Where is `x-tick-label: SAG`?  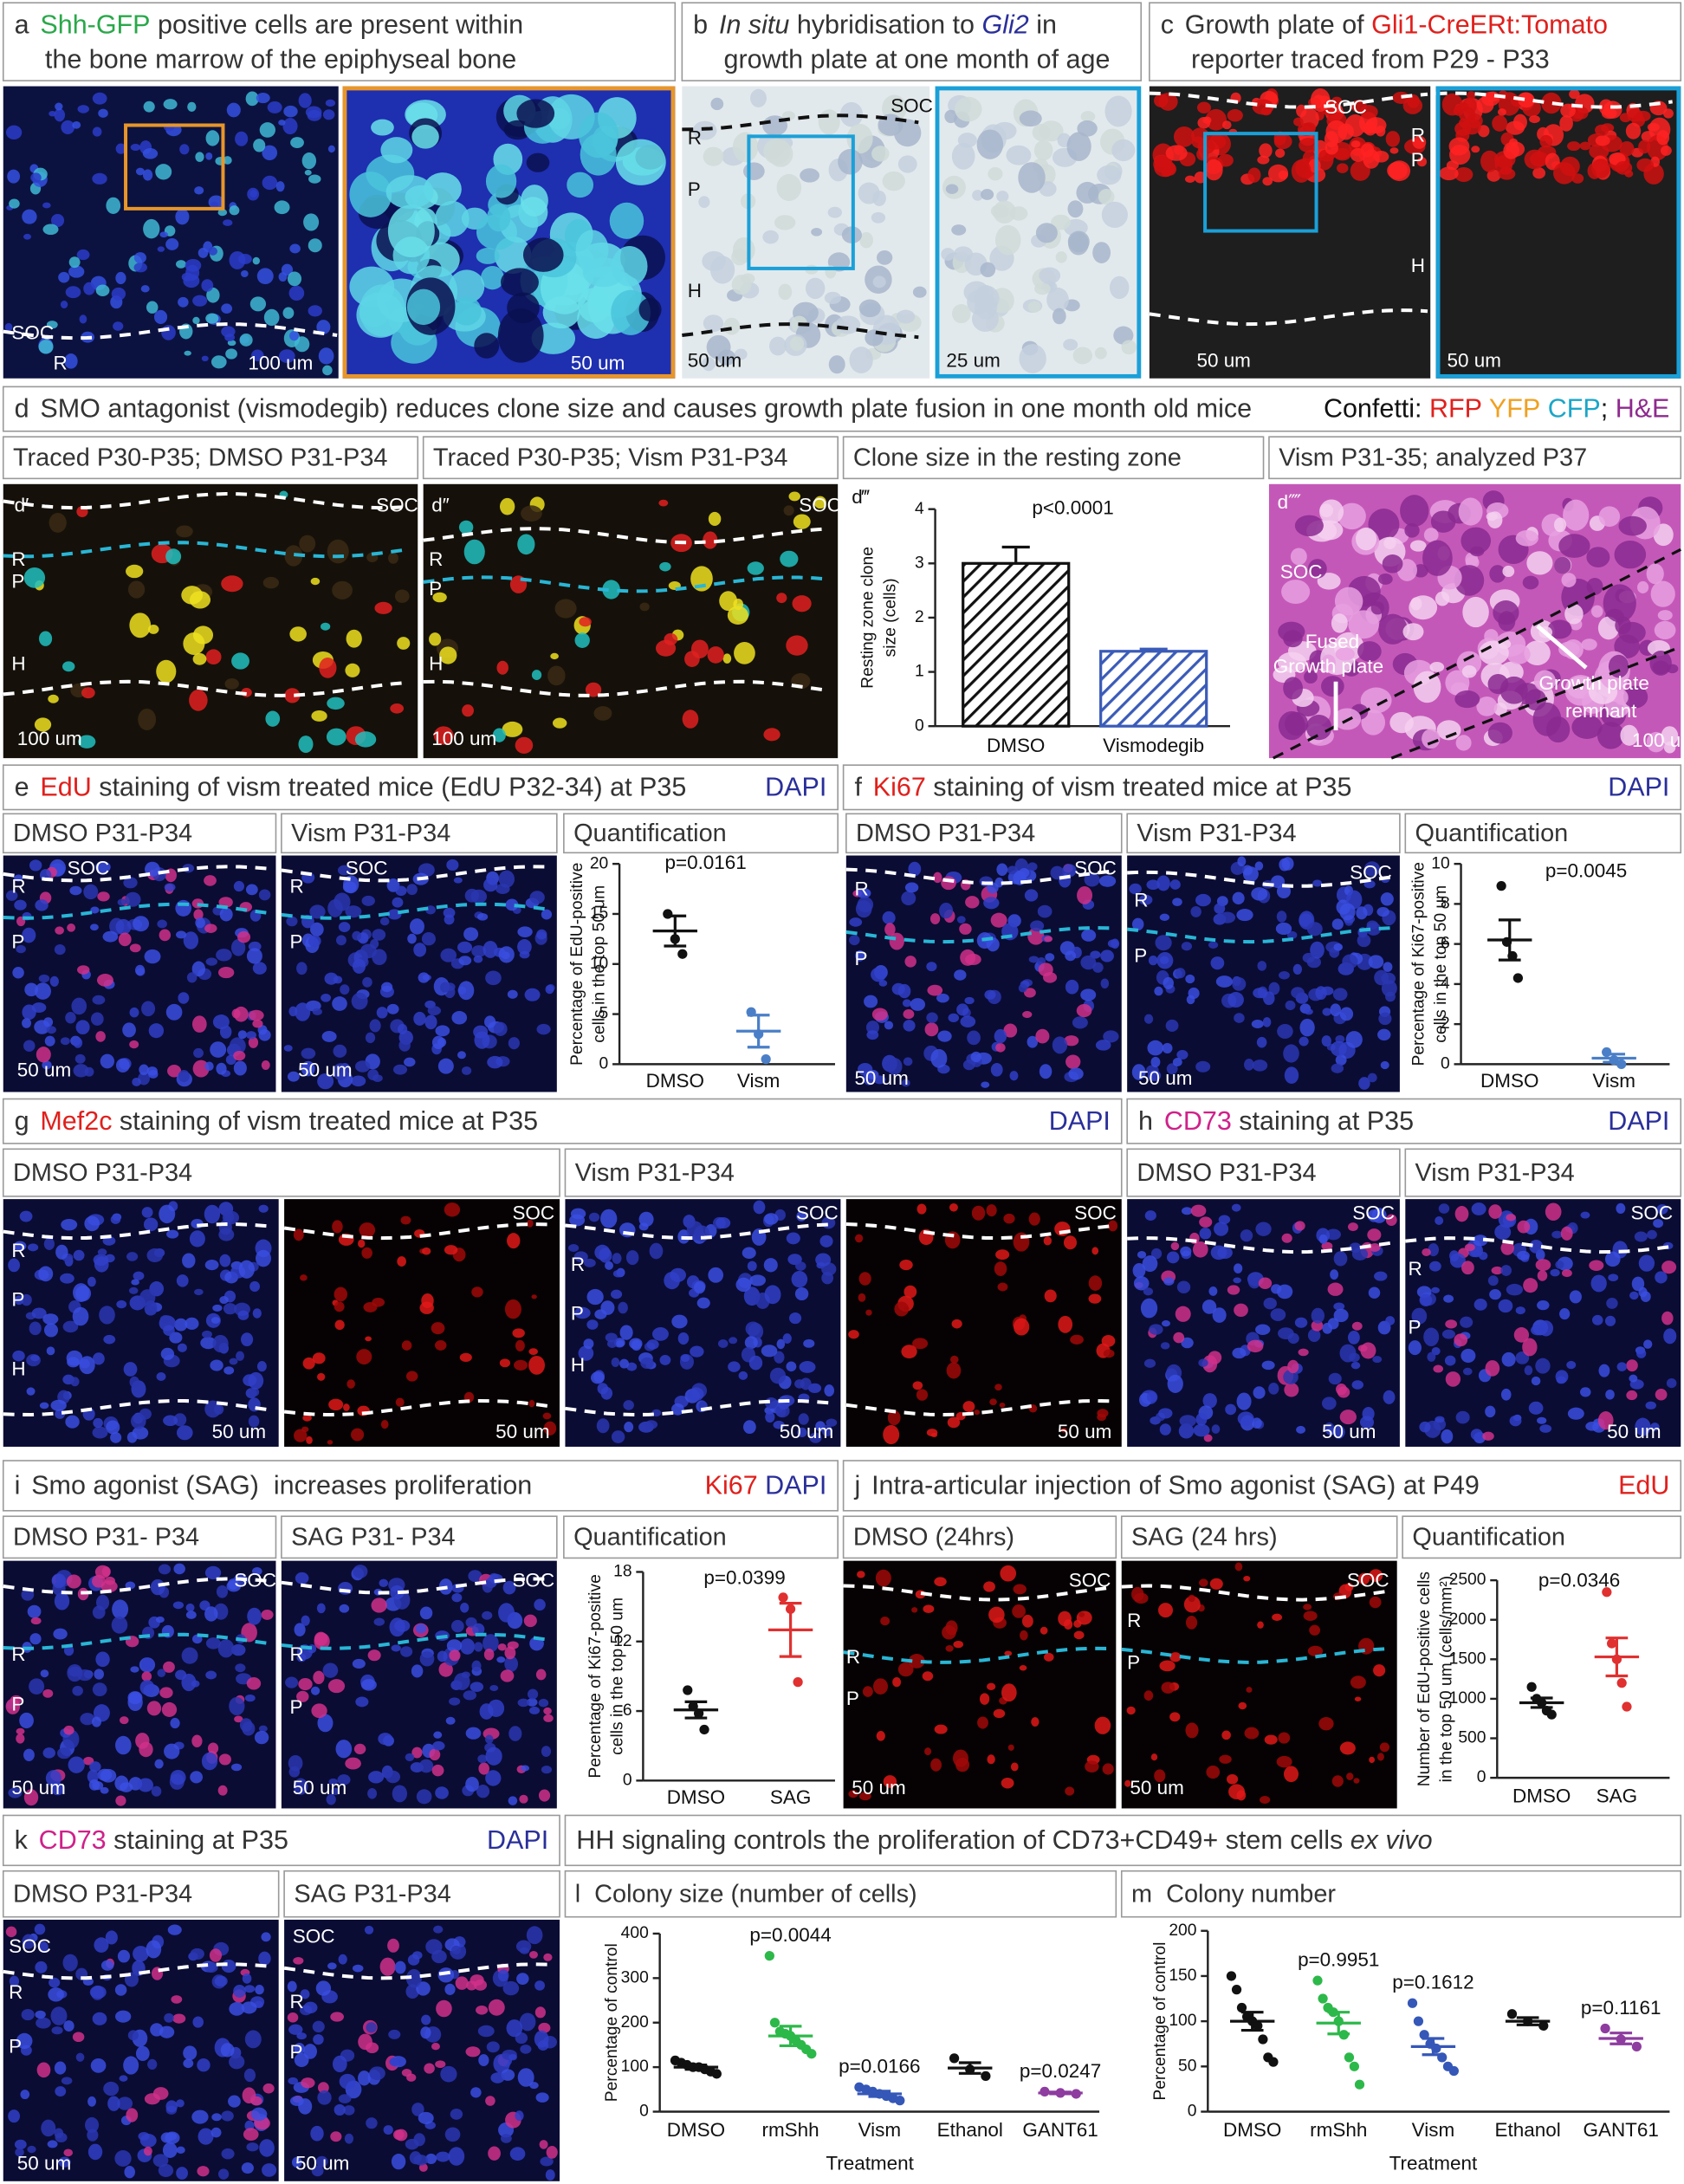
x-tick-label: SAG is located at coordinates (1617, 1796).